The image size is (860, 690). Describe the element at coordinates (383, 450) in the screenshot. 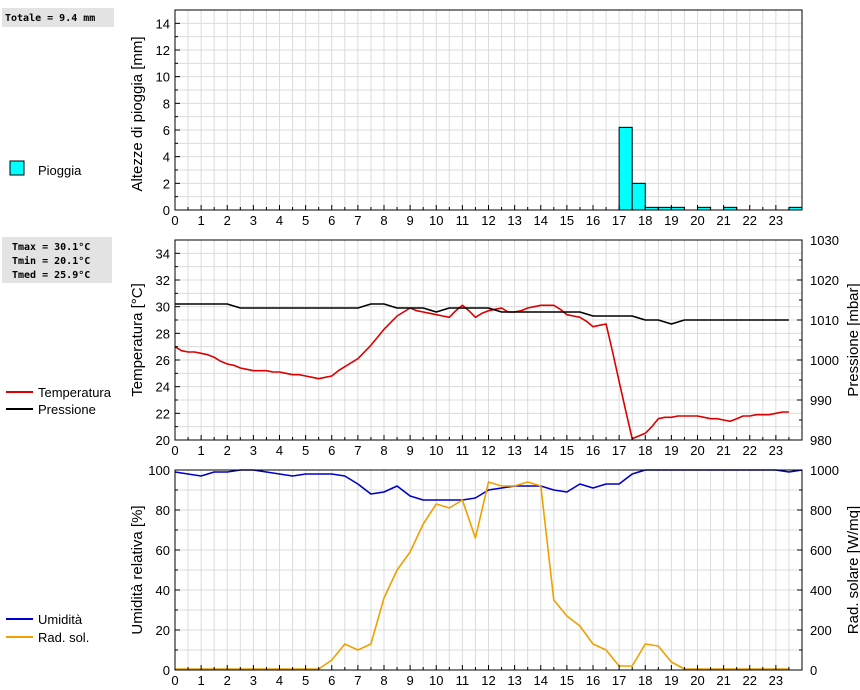

I see `x-tick-label: 8` at that location.